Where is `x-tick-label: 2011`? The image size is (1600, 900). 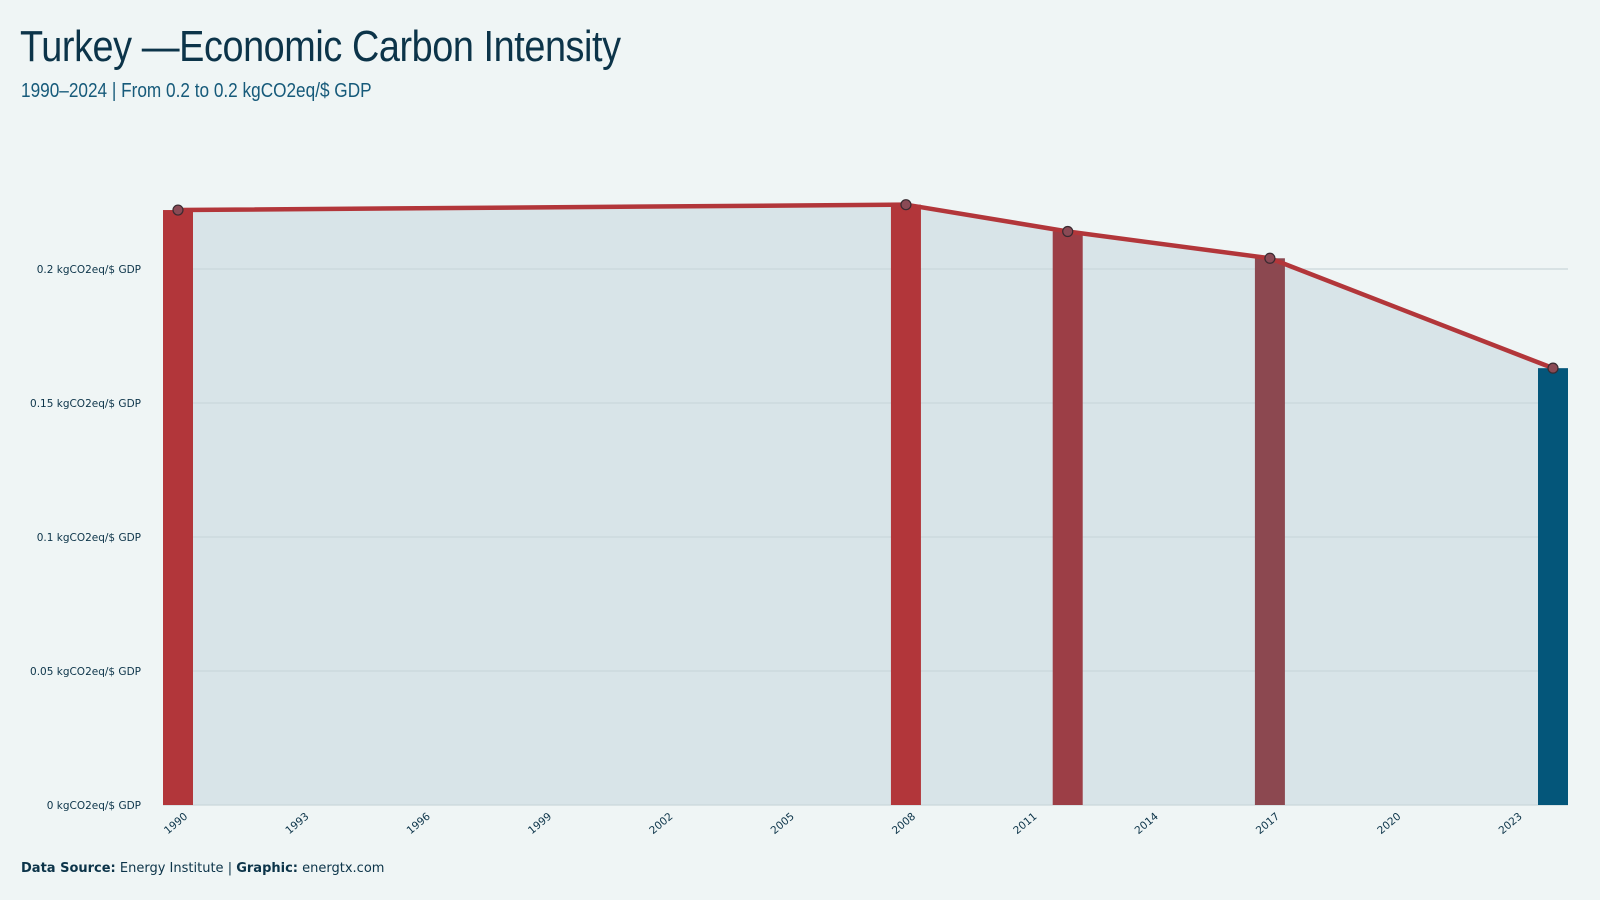 x-tick-label: 2011 is located at coordinates (1025, 824).